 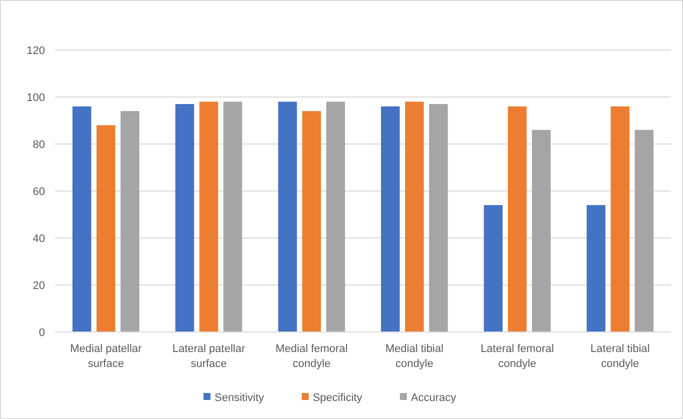 What do you see at coordinates (414, 356) in the screenshot?
I see `x-tick-label: Medial tibial condyle` at bounding box center [414, 356].